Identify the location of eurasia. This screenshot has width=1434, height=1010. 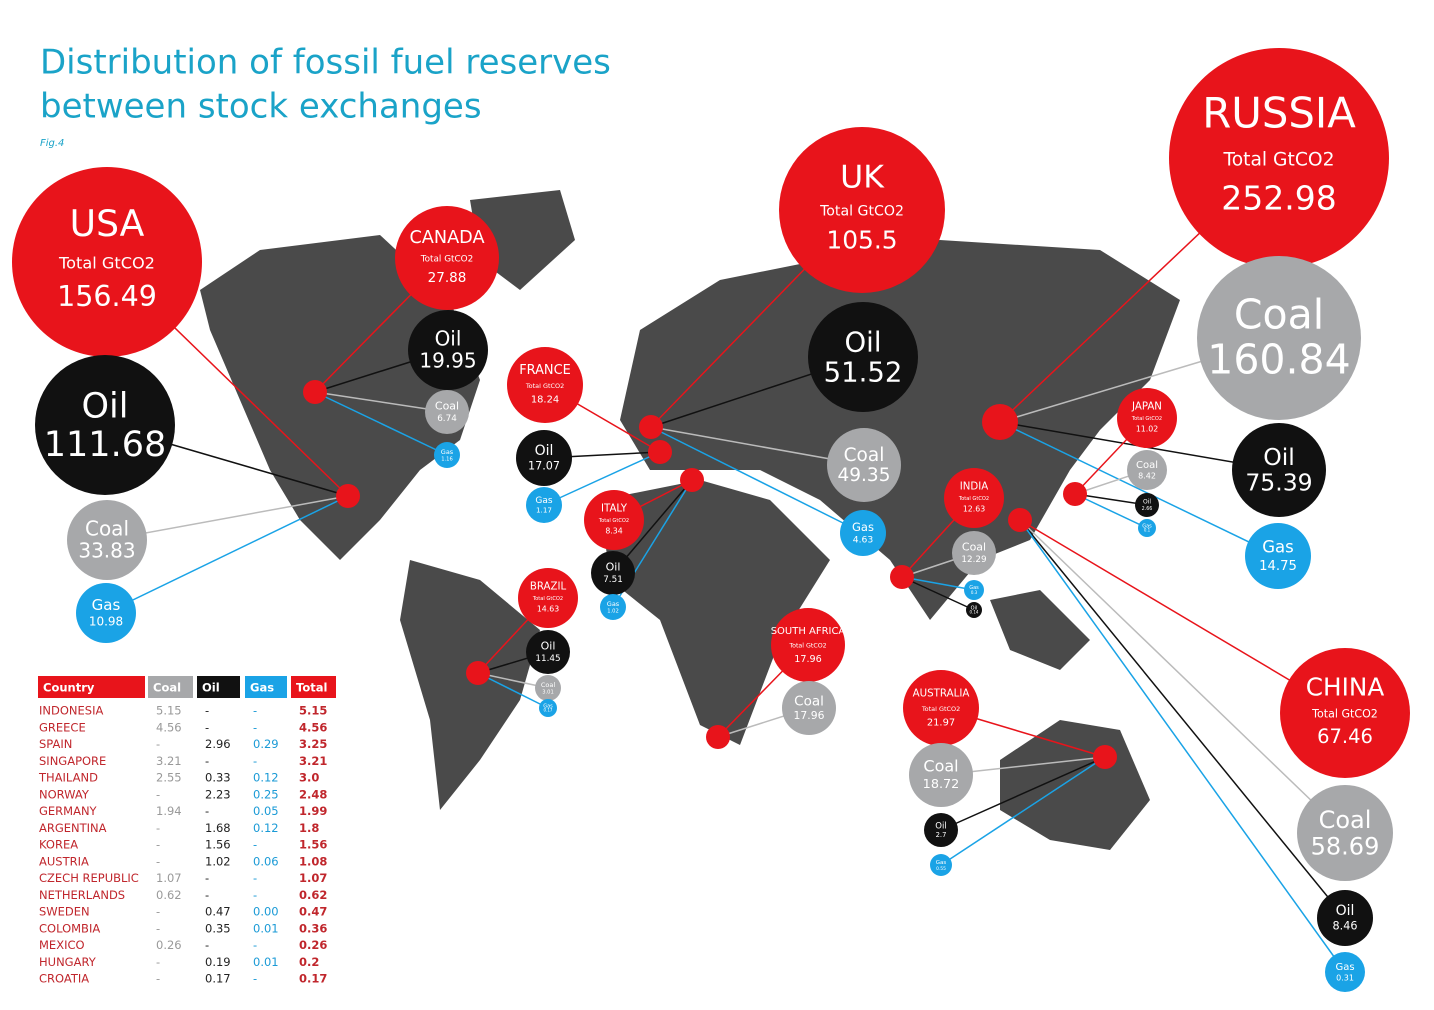
(900, 430).